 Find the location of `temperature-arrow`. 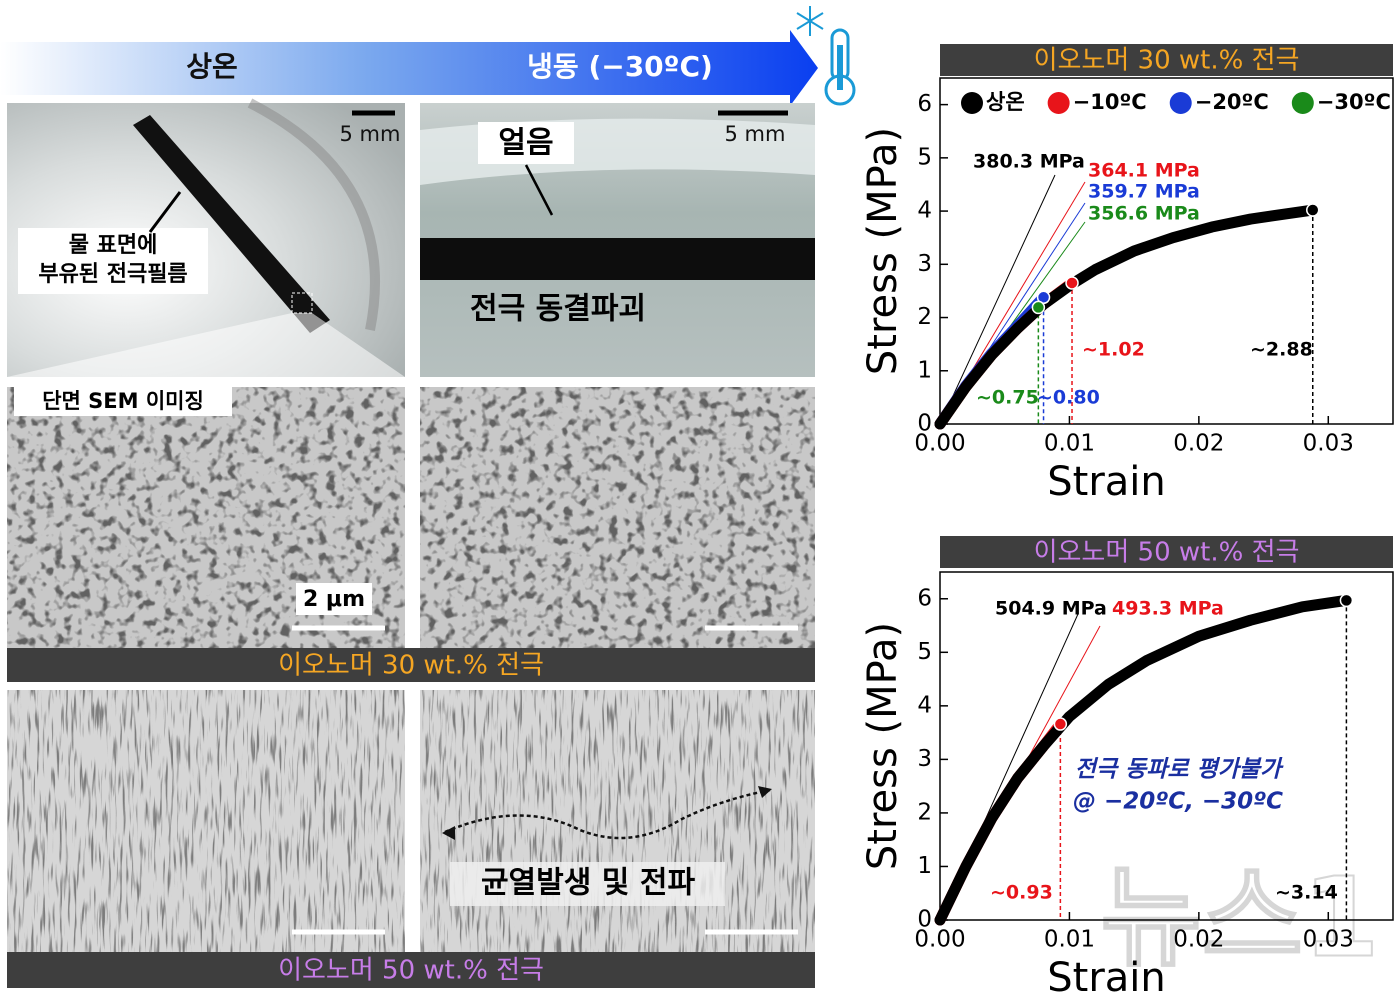

temperature-arrow is located at coordinates (409, 68).